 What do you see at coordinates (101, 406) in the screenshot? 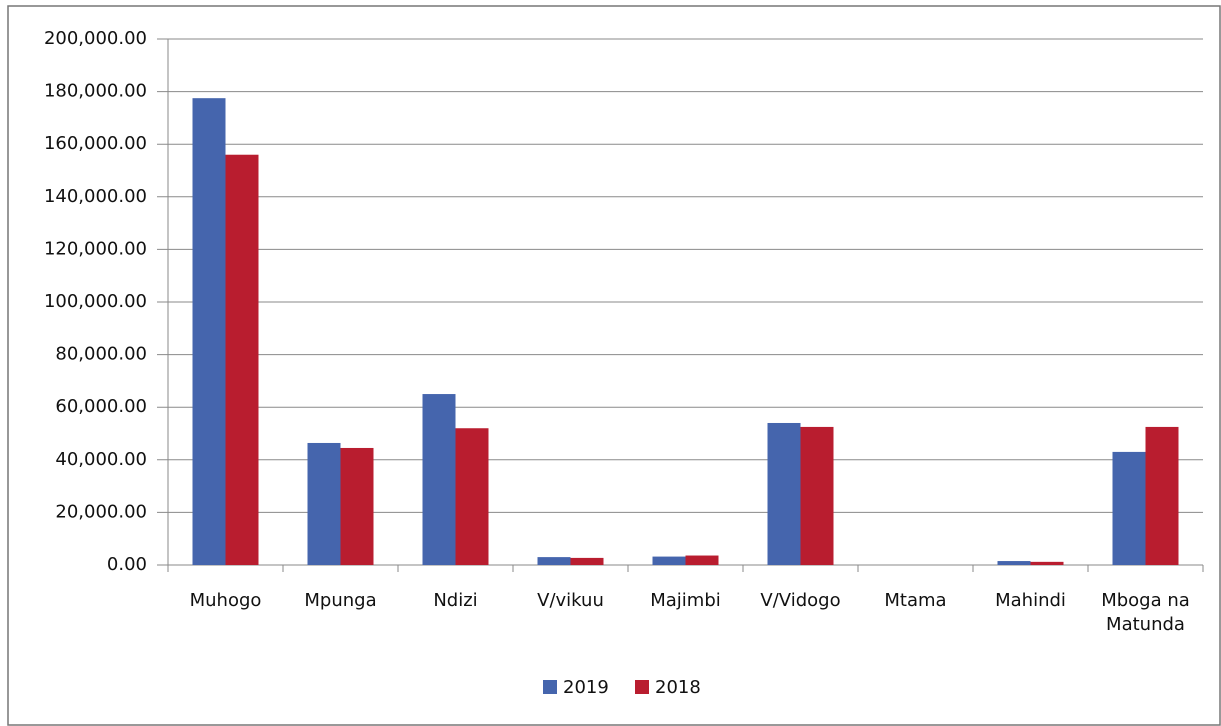
I see `y-tick-label: 60,000.00` at bounding box center [101, 406].